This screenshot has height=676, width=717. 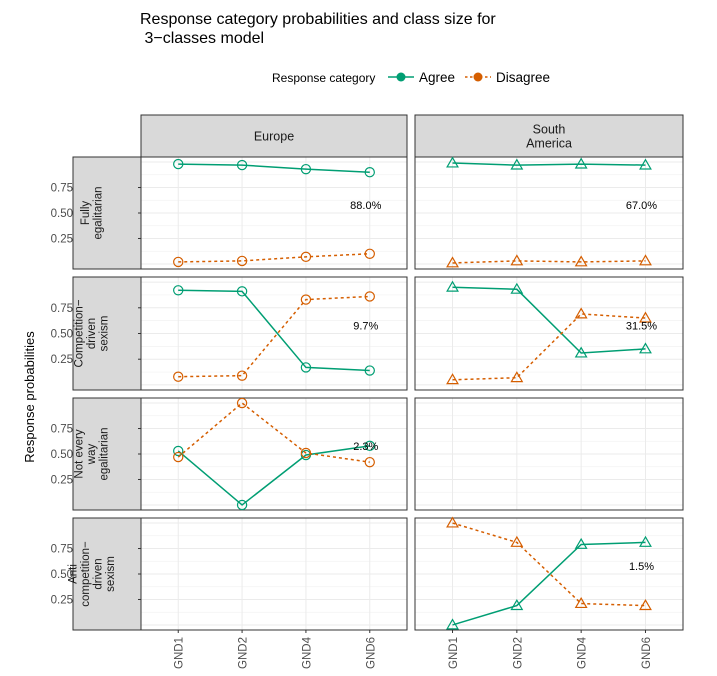 I want to click on legend-disagree-point-swatch, so click(x=478, y=77).